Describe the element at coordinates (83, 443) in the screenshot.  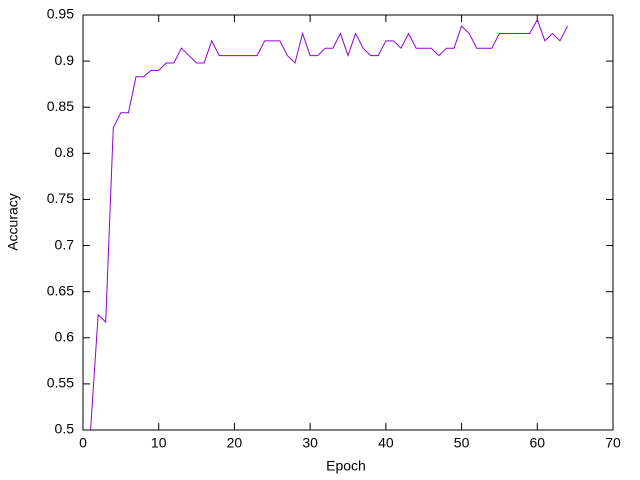
I see `x-tick-label: 0` at that location.